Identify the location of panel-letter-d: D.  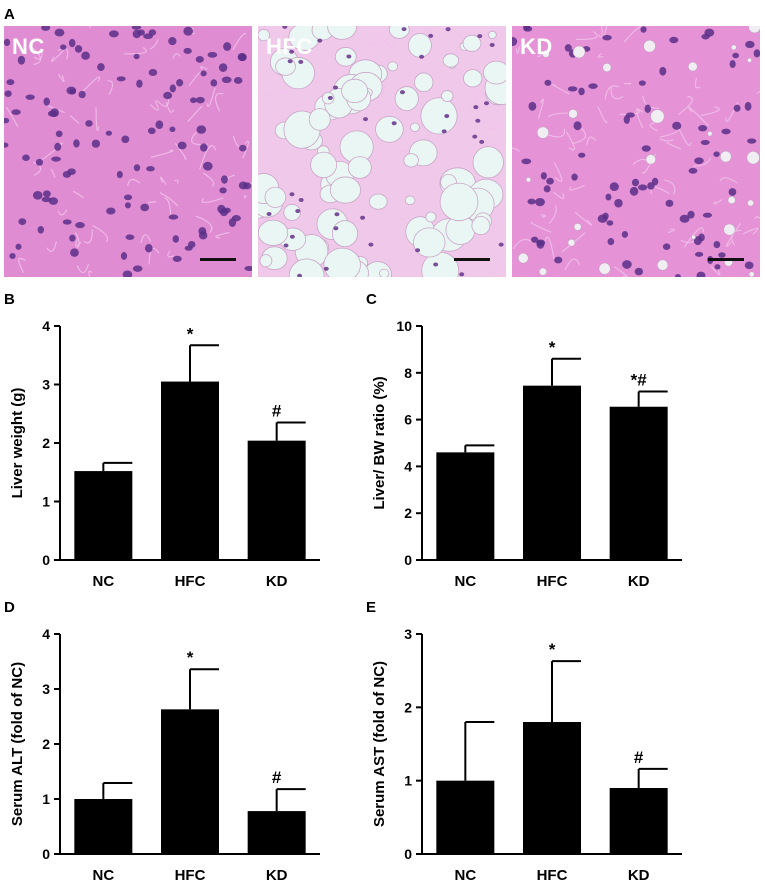
(9, 607).